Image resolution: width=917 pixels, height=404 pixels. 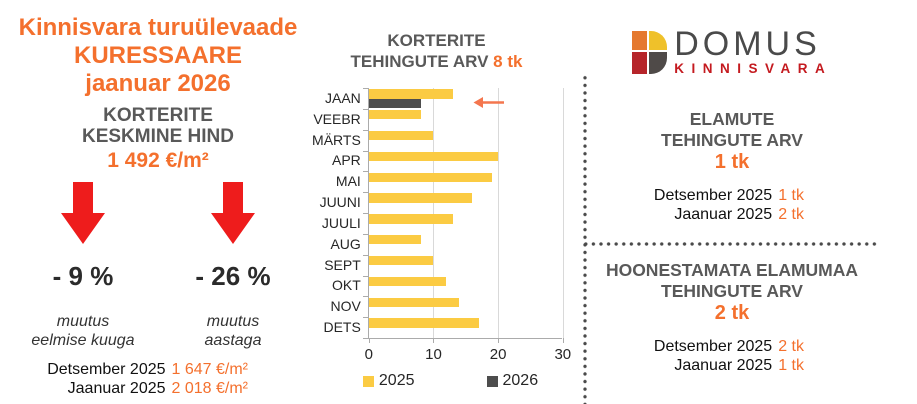 I want to click on y-axis-label-veebr: VEEBR, so click(x=337, y=118).